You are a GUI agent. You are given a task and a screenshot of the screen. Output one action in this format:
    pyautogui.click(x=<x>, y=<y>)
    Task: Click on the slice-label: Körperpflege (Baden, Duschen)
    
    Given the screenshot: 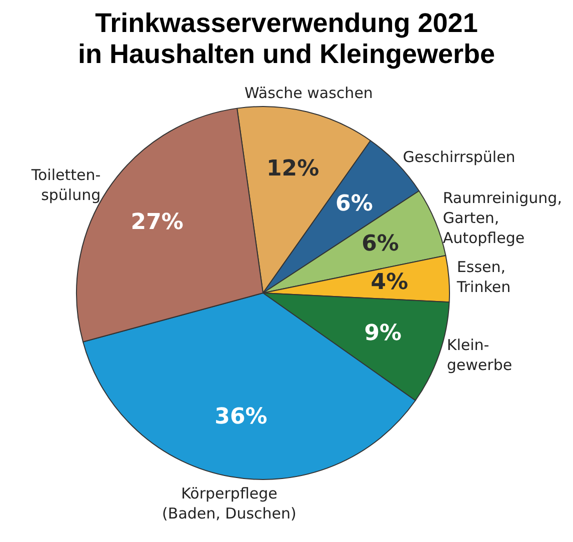 What is the action you would take?
    pyautogui.click(x=229, y=503)
    